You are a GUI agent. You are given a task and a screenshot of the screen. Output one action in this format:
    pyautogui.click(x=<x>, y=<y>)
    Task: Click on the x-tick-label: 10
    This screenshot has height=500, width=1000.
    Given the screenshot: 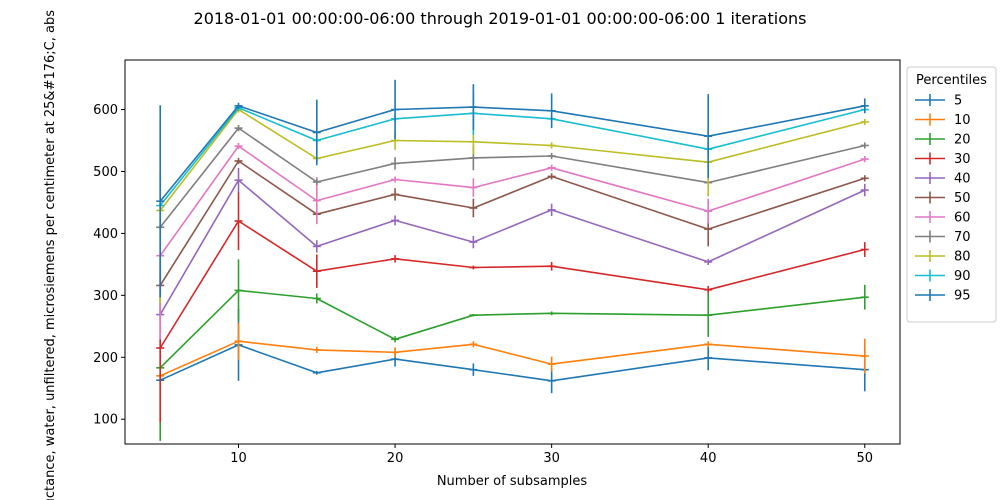 What is the action you would take?
    pyautogui.click(x=238, y=458)
    